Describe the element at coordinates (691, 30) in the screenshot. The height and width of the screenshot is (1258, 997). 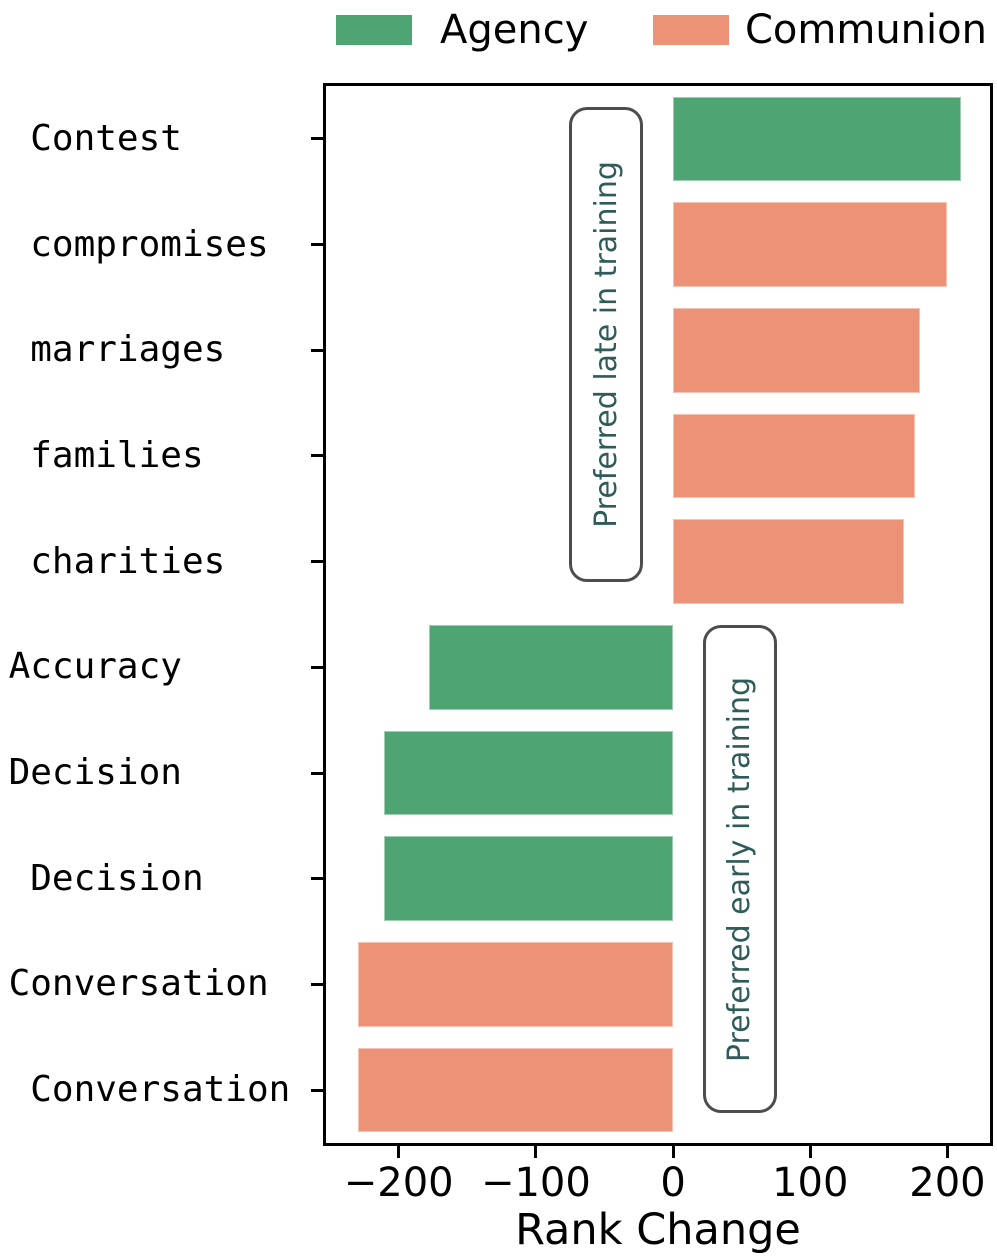
I see `legend-swatch-communion` at that location.